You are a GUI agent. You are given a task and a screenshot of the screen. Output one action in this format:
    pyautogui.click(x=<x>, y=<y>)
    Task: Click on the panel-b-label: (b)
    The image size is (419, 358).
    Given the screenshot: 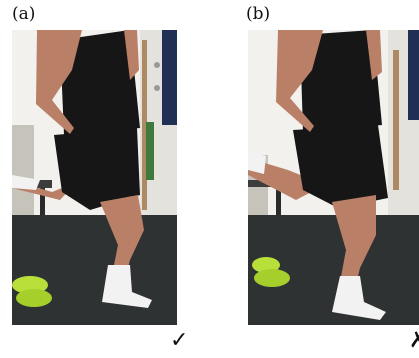 What is the action you would take?
    pyautogui.click(x=258, y=14)
    